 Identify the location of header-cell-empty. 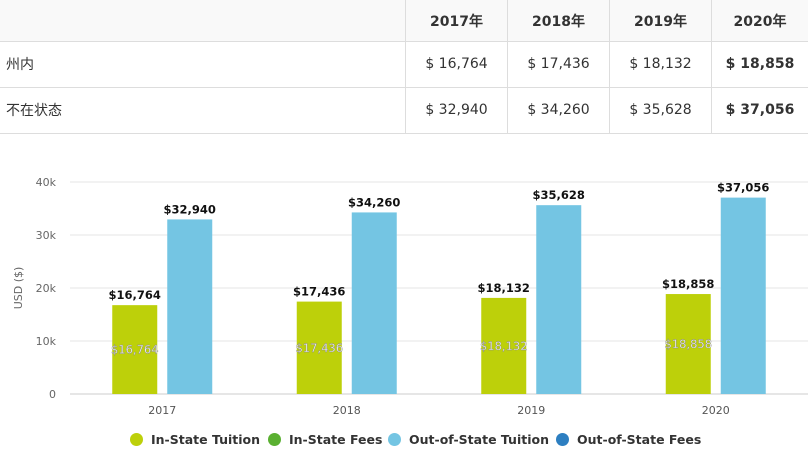
(202, 20).